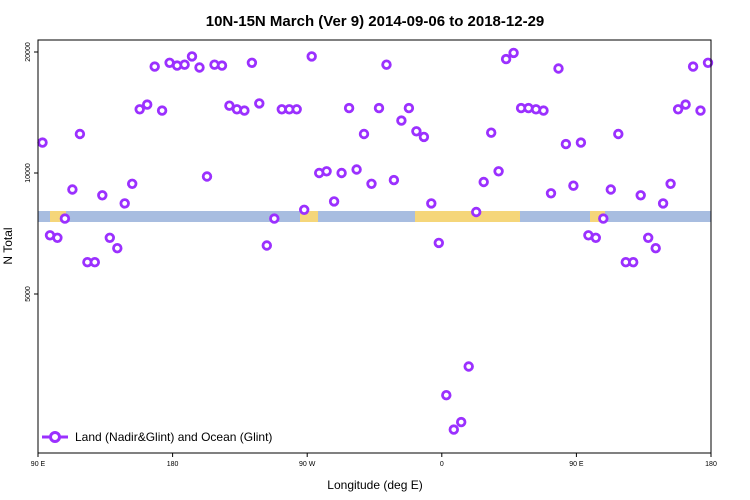 Image resolution: width=750 pixels, height=500 pixels. I want to click on y-tick-label: 5000, so click(28, 294).